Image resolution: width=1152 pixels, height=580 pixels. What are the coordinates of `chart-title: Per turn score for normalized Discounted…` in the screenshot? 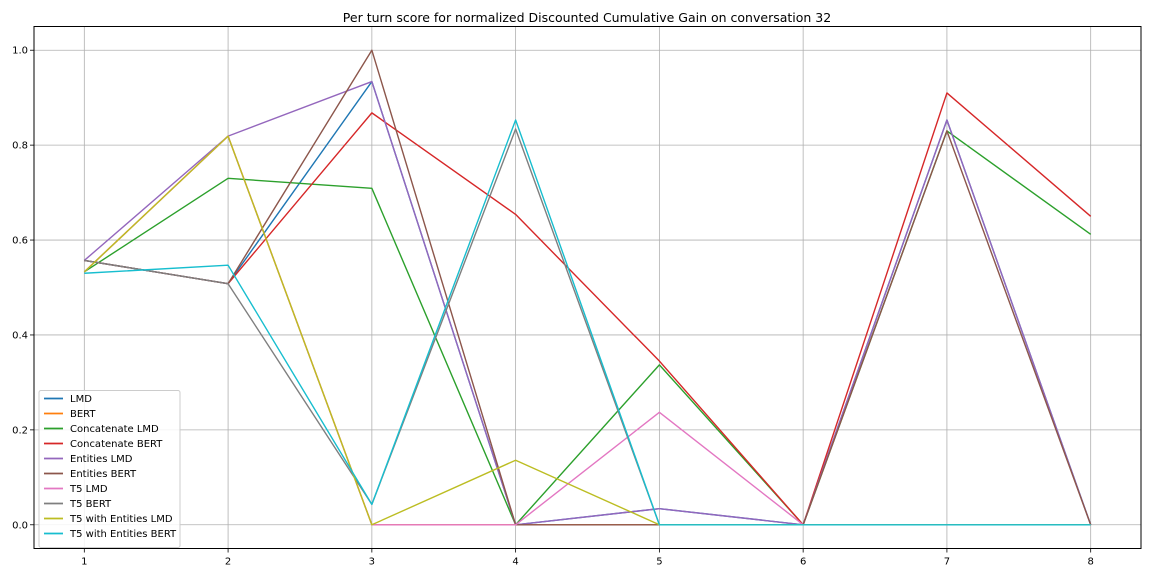 It's located at (587, 17).